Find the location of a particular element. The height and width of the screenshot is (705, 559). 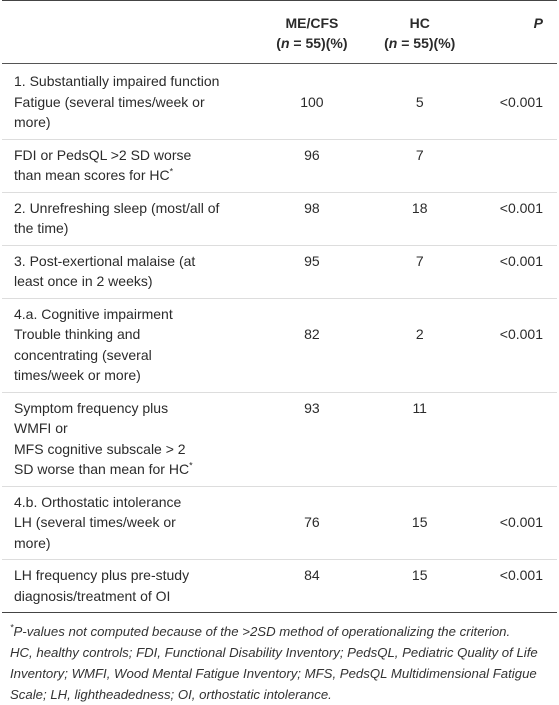

value-cell: 7 is located at coordinates (419, 165).